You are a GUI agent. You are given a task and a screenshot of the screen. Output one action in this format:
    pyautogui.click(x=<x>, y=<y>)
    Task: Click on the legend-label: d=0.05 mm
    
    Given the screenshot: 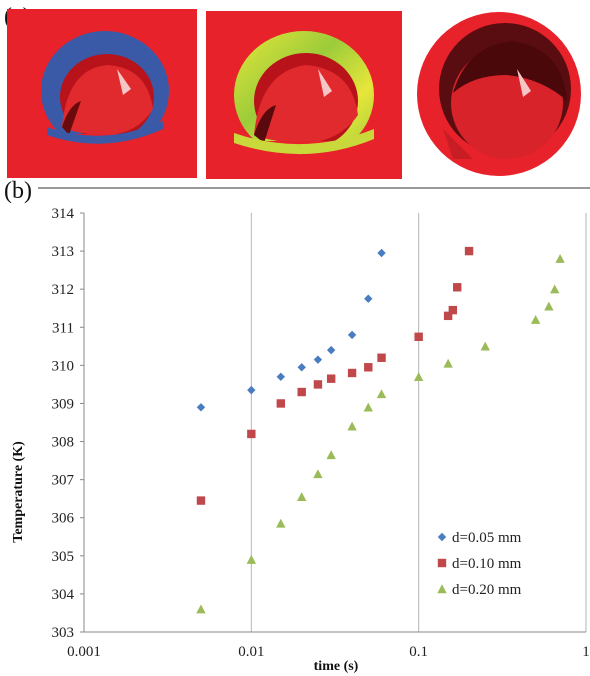 What is the action you would take?
    pyautogui.click(x=487, y=538)
    